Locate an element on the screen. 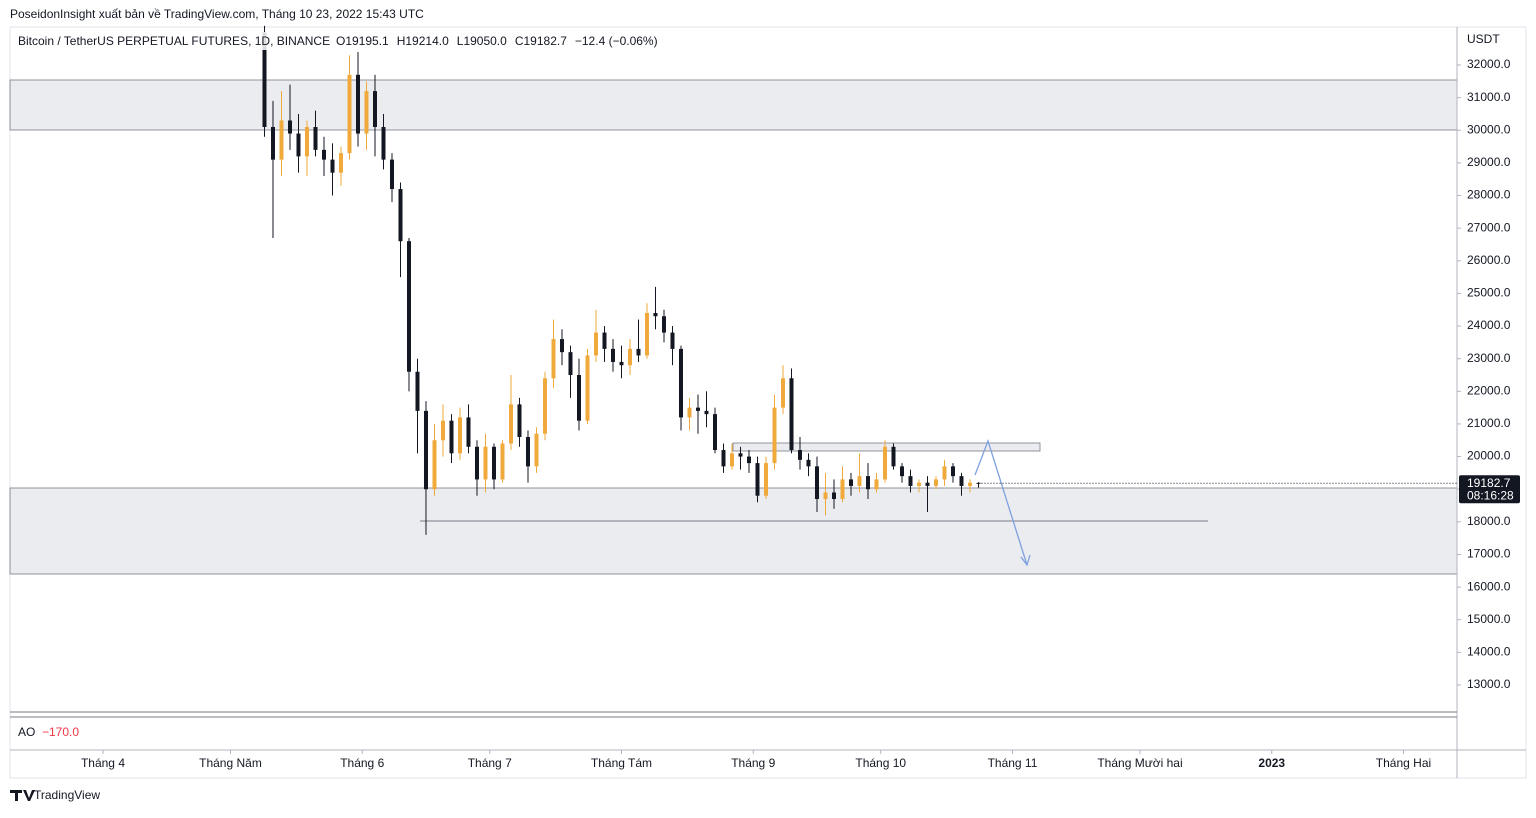 The image size is (1536, 818). countdown: 08:16:28 is located at coordinates (1490, 495).